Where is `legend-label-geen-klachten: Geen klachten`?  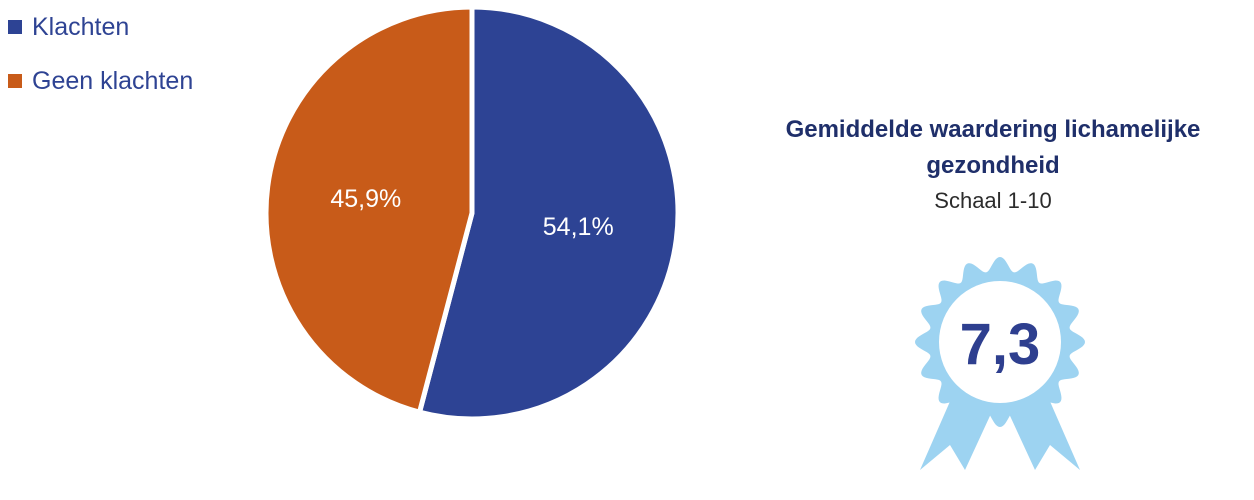
legend-label-geen-klachten: Geen klachten is located at coordinates (113, 80).